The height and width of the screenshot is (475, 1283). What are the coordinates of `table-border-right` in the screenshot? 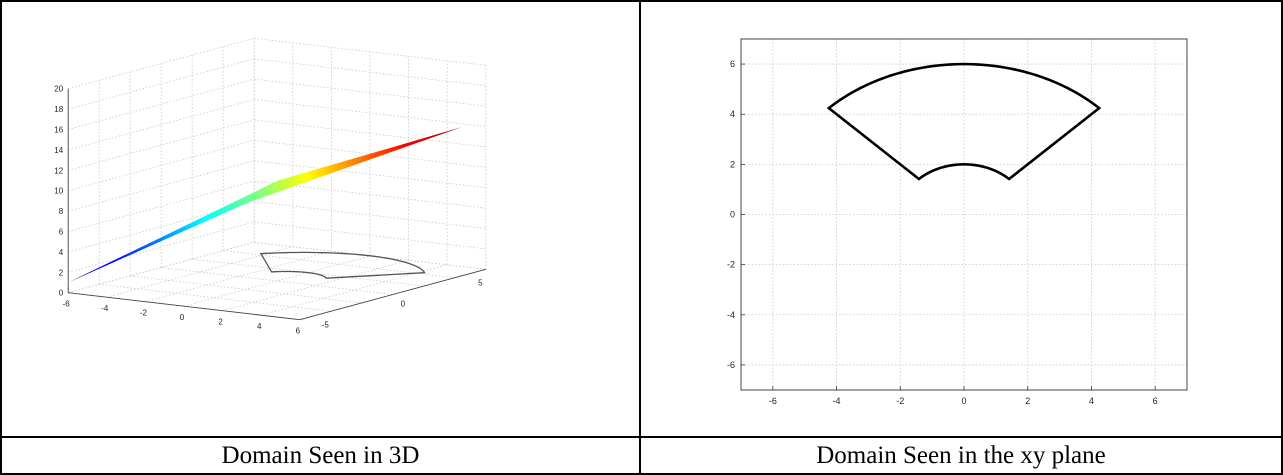 It's located at (1282, 237).